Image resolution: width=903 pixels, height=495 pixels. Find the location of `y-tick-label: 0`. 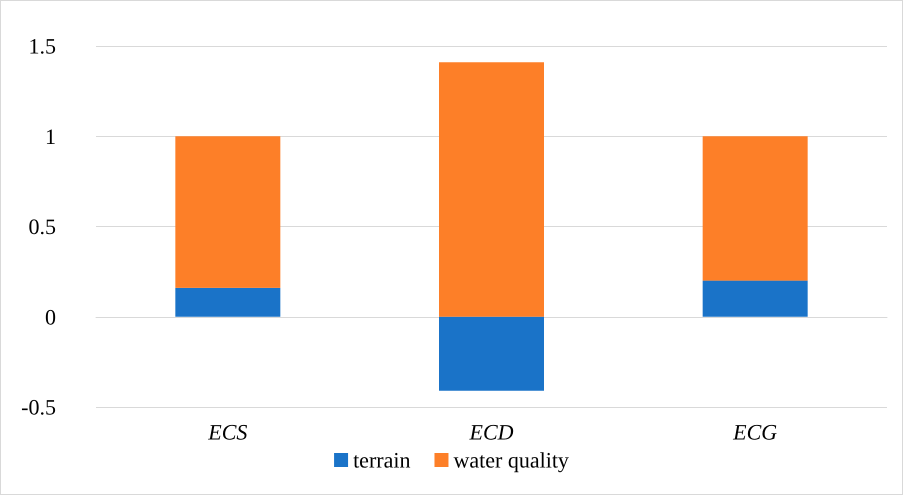

y-tick-label: 0 is located at coordinates (50, 317).